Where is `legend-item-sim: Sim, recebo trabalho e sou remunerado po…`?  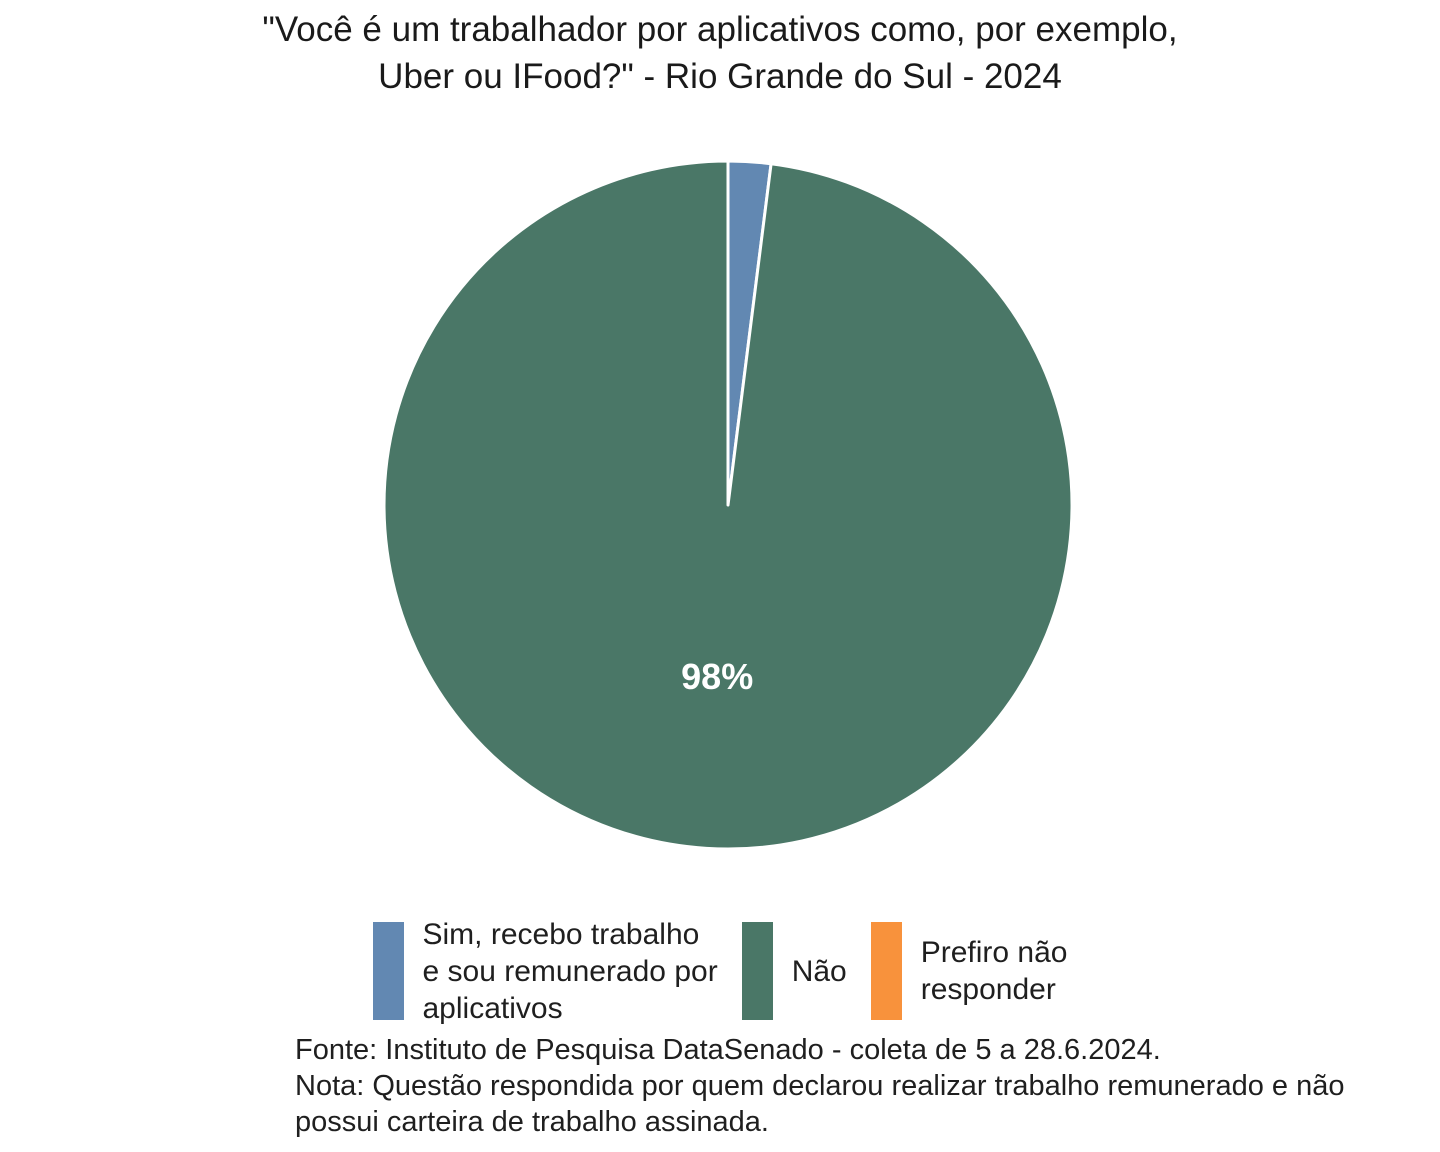 legend-item-sim: Sim, recebo trabalho e sou remunerado po… is located at coordinates (545, 971).